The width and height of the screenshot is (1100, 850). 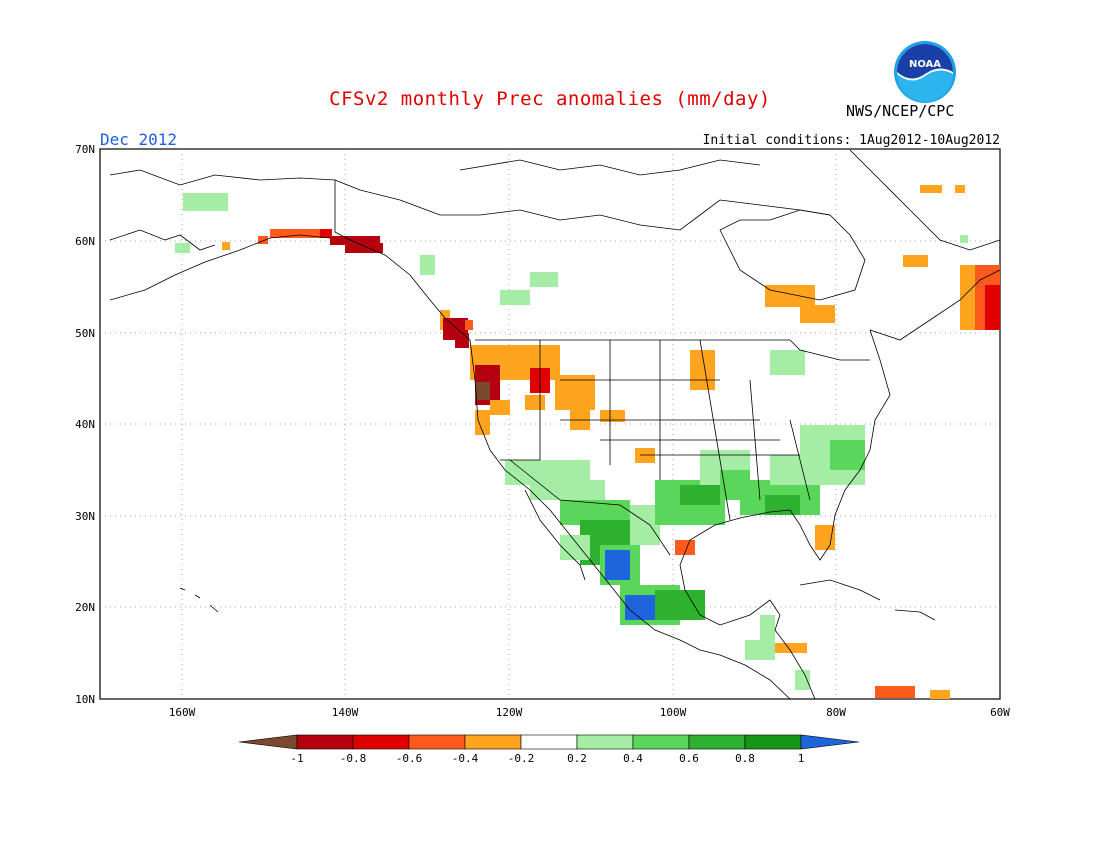 What do you see at coordinates (577, 758) in the screenshot?
I see `cbar-label-5: 0.2` at bounding box center [577, 758].